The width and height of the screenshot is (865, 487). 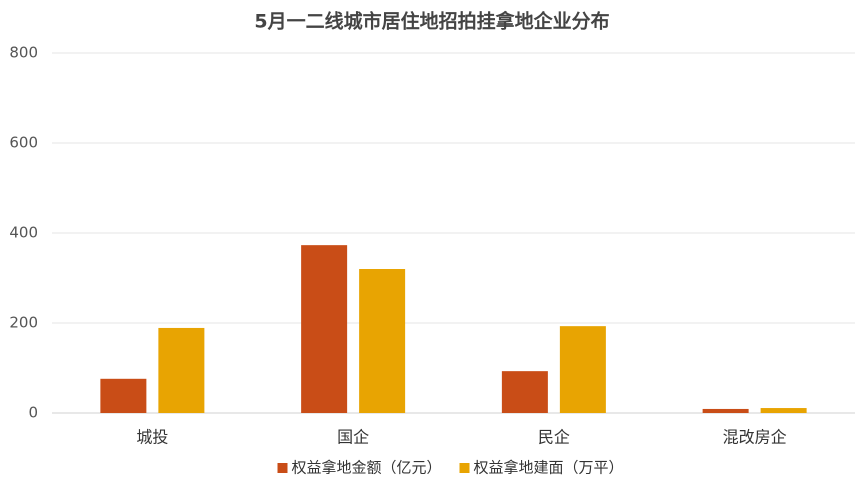 What do you see at coordinates (23, 143) in the screenshot?
I see `y-tick-label: 600` at bounding box center [23, 143].